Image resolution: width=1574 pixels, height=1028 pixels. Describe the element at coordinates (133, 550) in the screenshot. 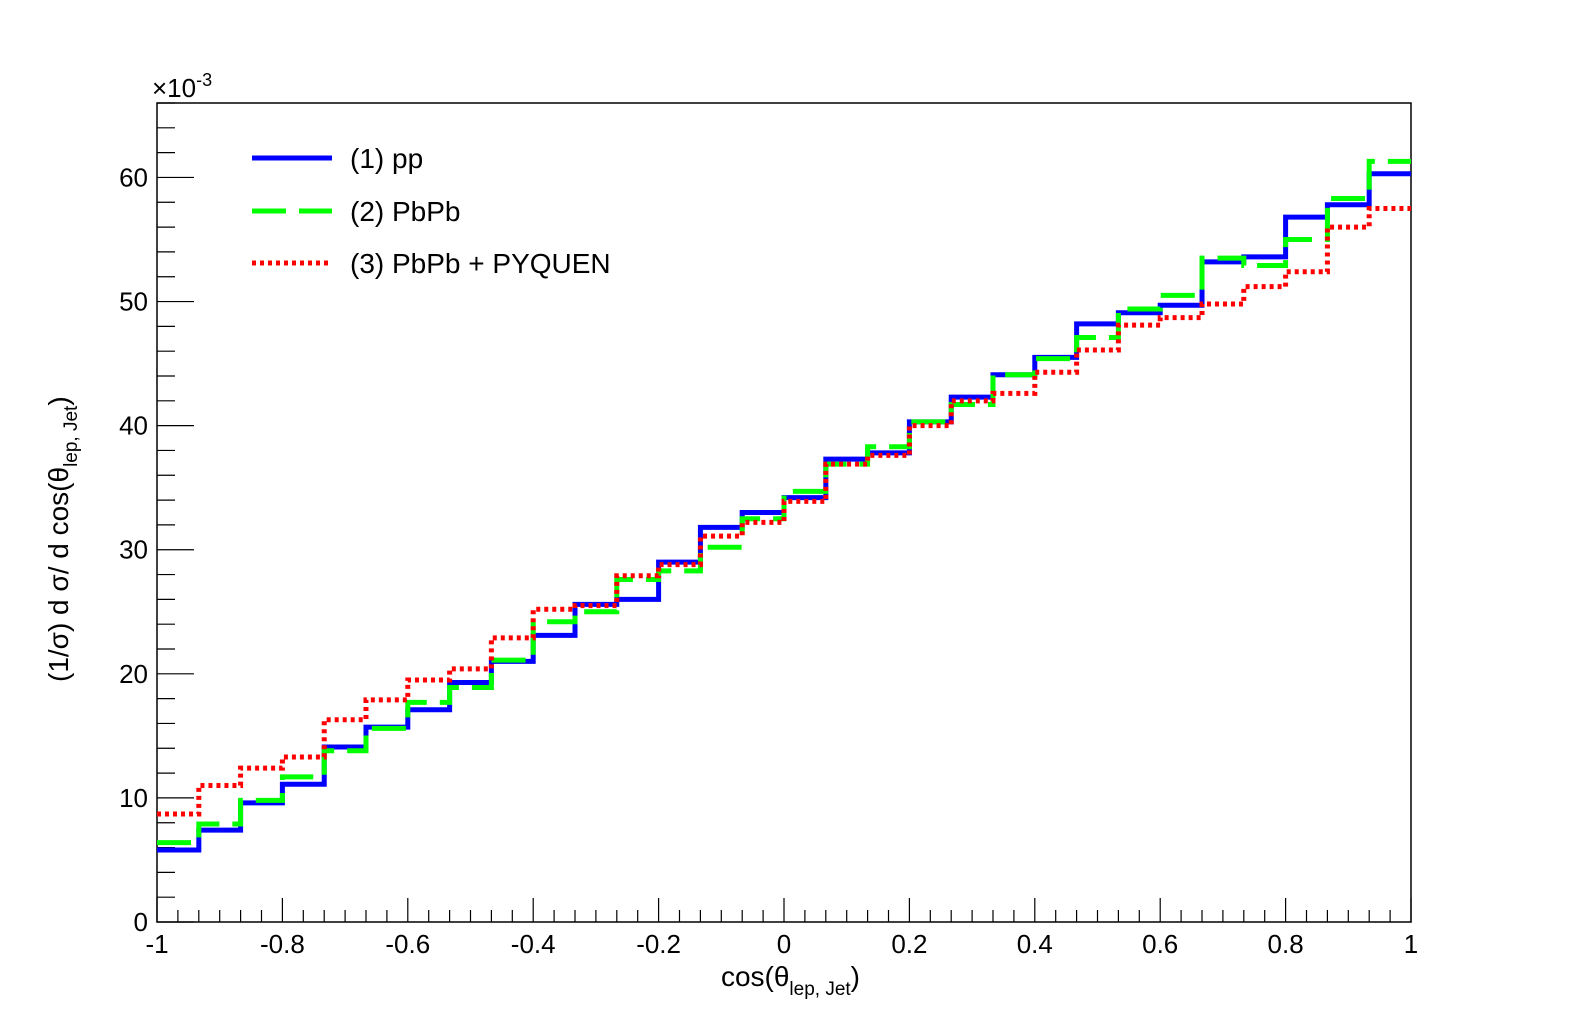

I see `y-tick-label: 30` at that location.